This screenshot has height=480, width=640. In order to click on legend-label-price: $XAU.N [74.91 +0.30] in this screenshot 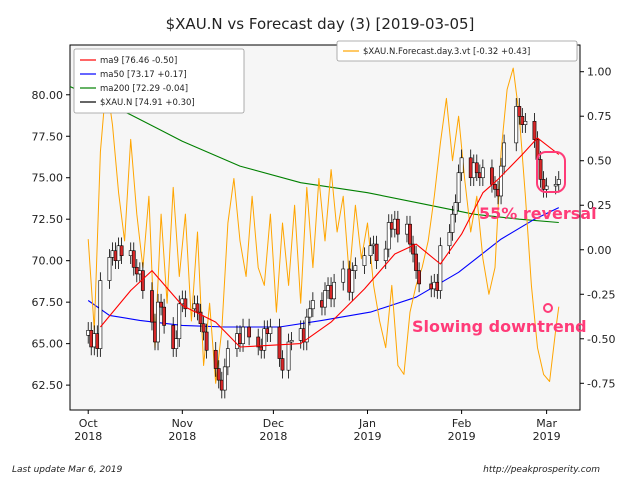, I will do `click(147, 103)`.